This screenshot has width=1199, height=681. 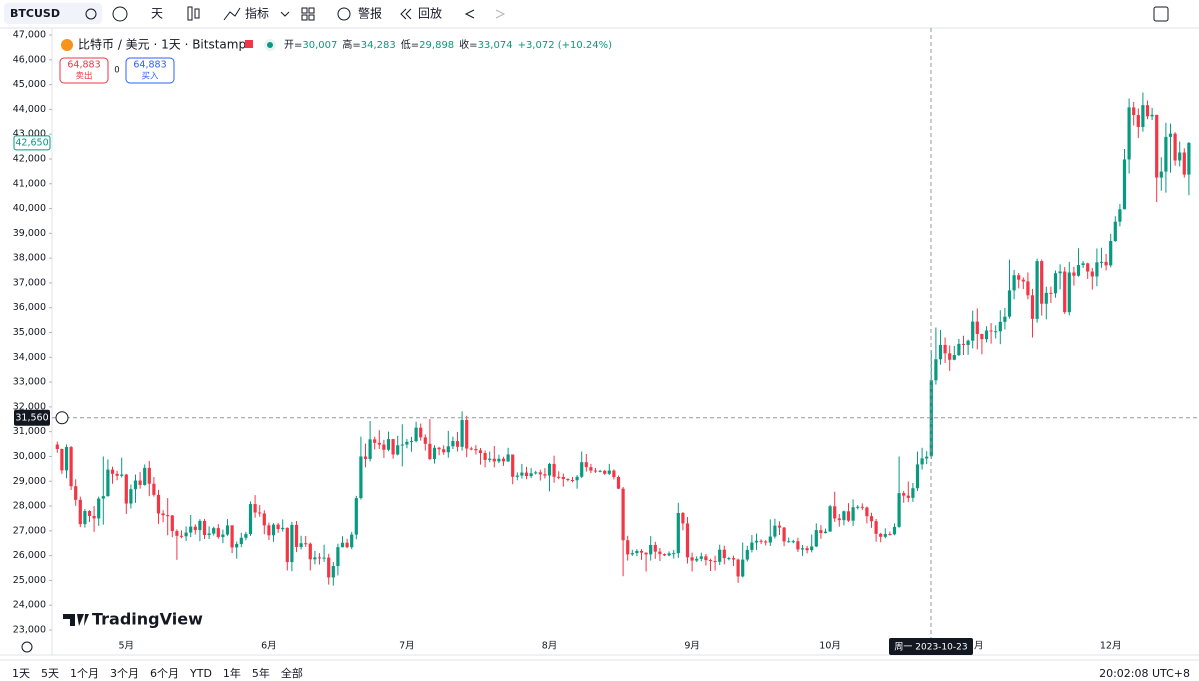 What do you see at coordinates (29, 84) in the screenshot?
I see `y-tick-label: 45,000` at bounding box center [29, 84].